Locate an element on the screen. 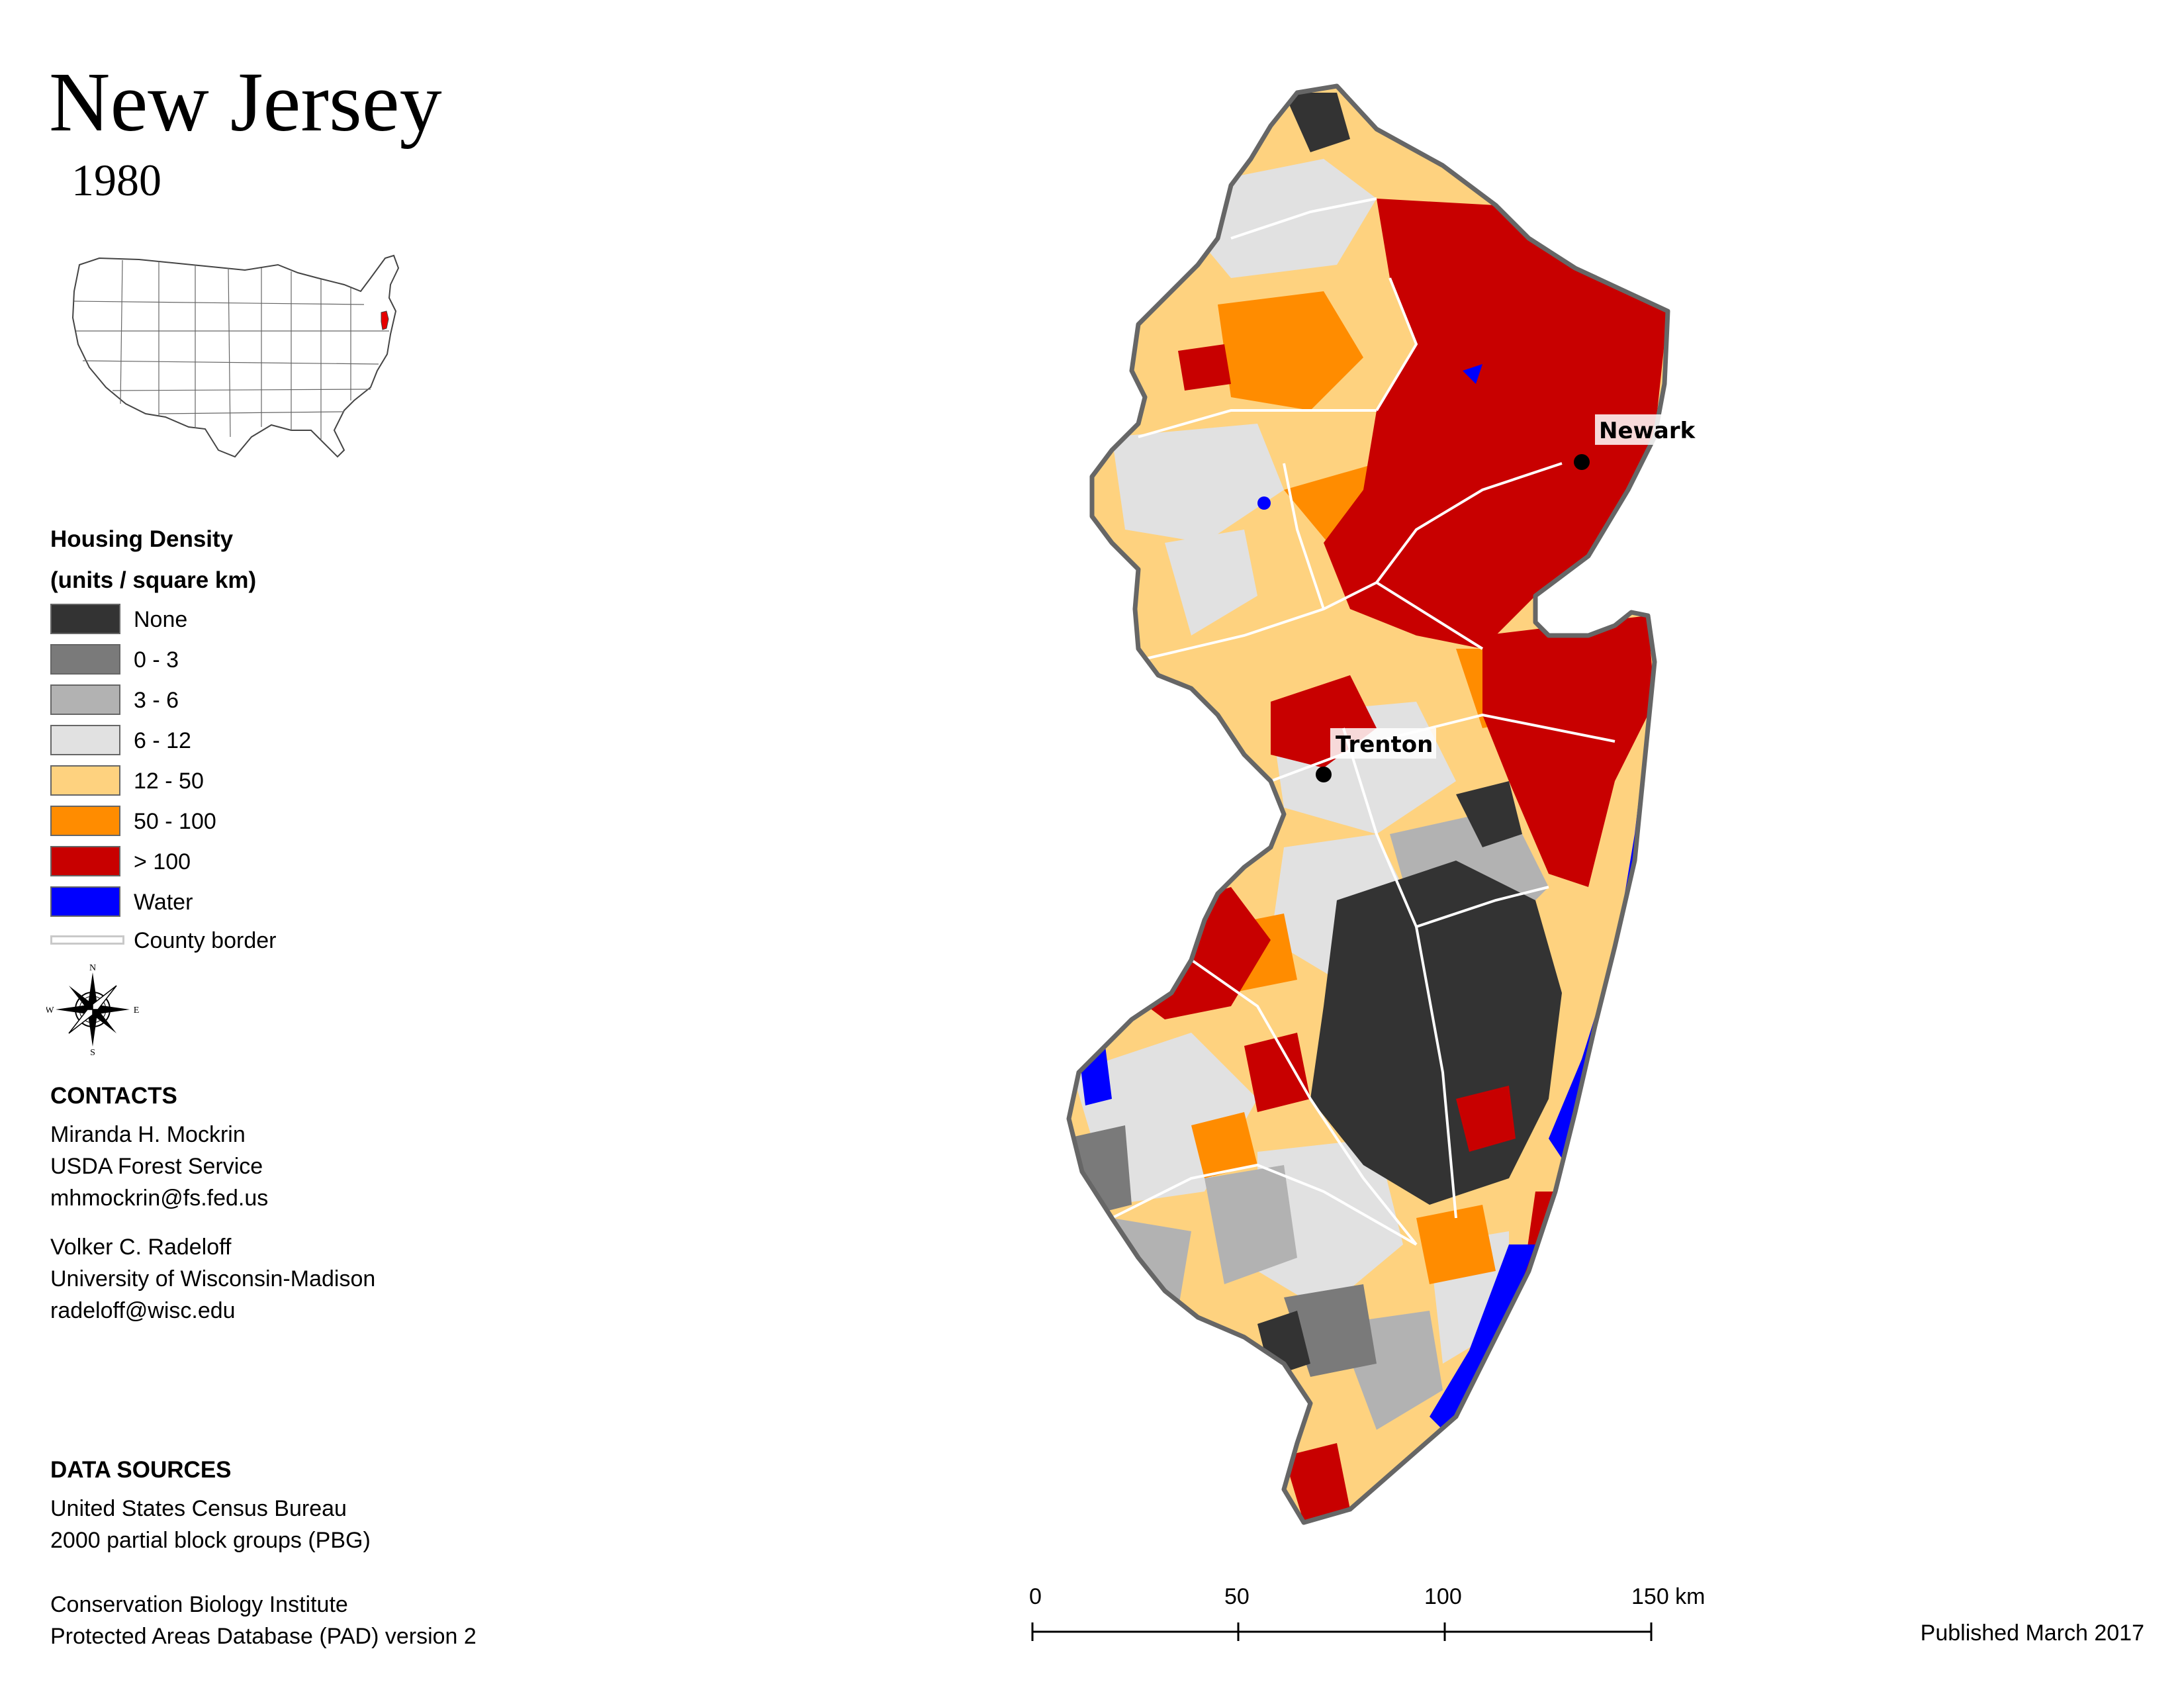 The image size is (2184, 1688). scale-label-150: 150 km is located at coordinates (1669, 1596).